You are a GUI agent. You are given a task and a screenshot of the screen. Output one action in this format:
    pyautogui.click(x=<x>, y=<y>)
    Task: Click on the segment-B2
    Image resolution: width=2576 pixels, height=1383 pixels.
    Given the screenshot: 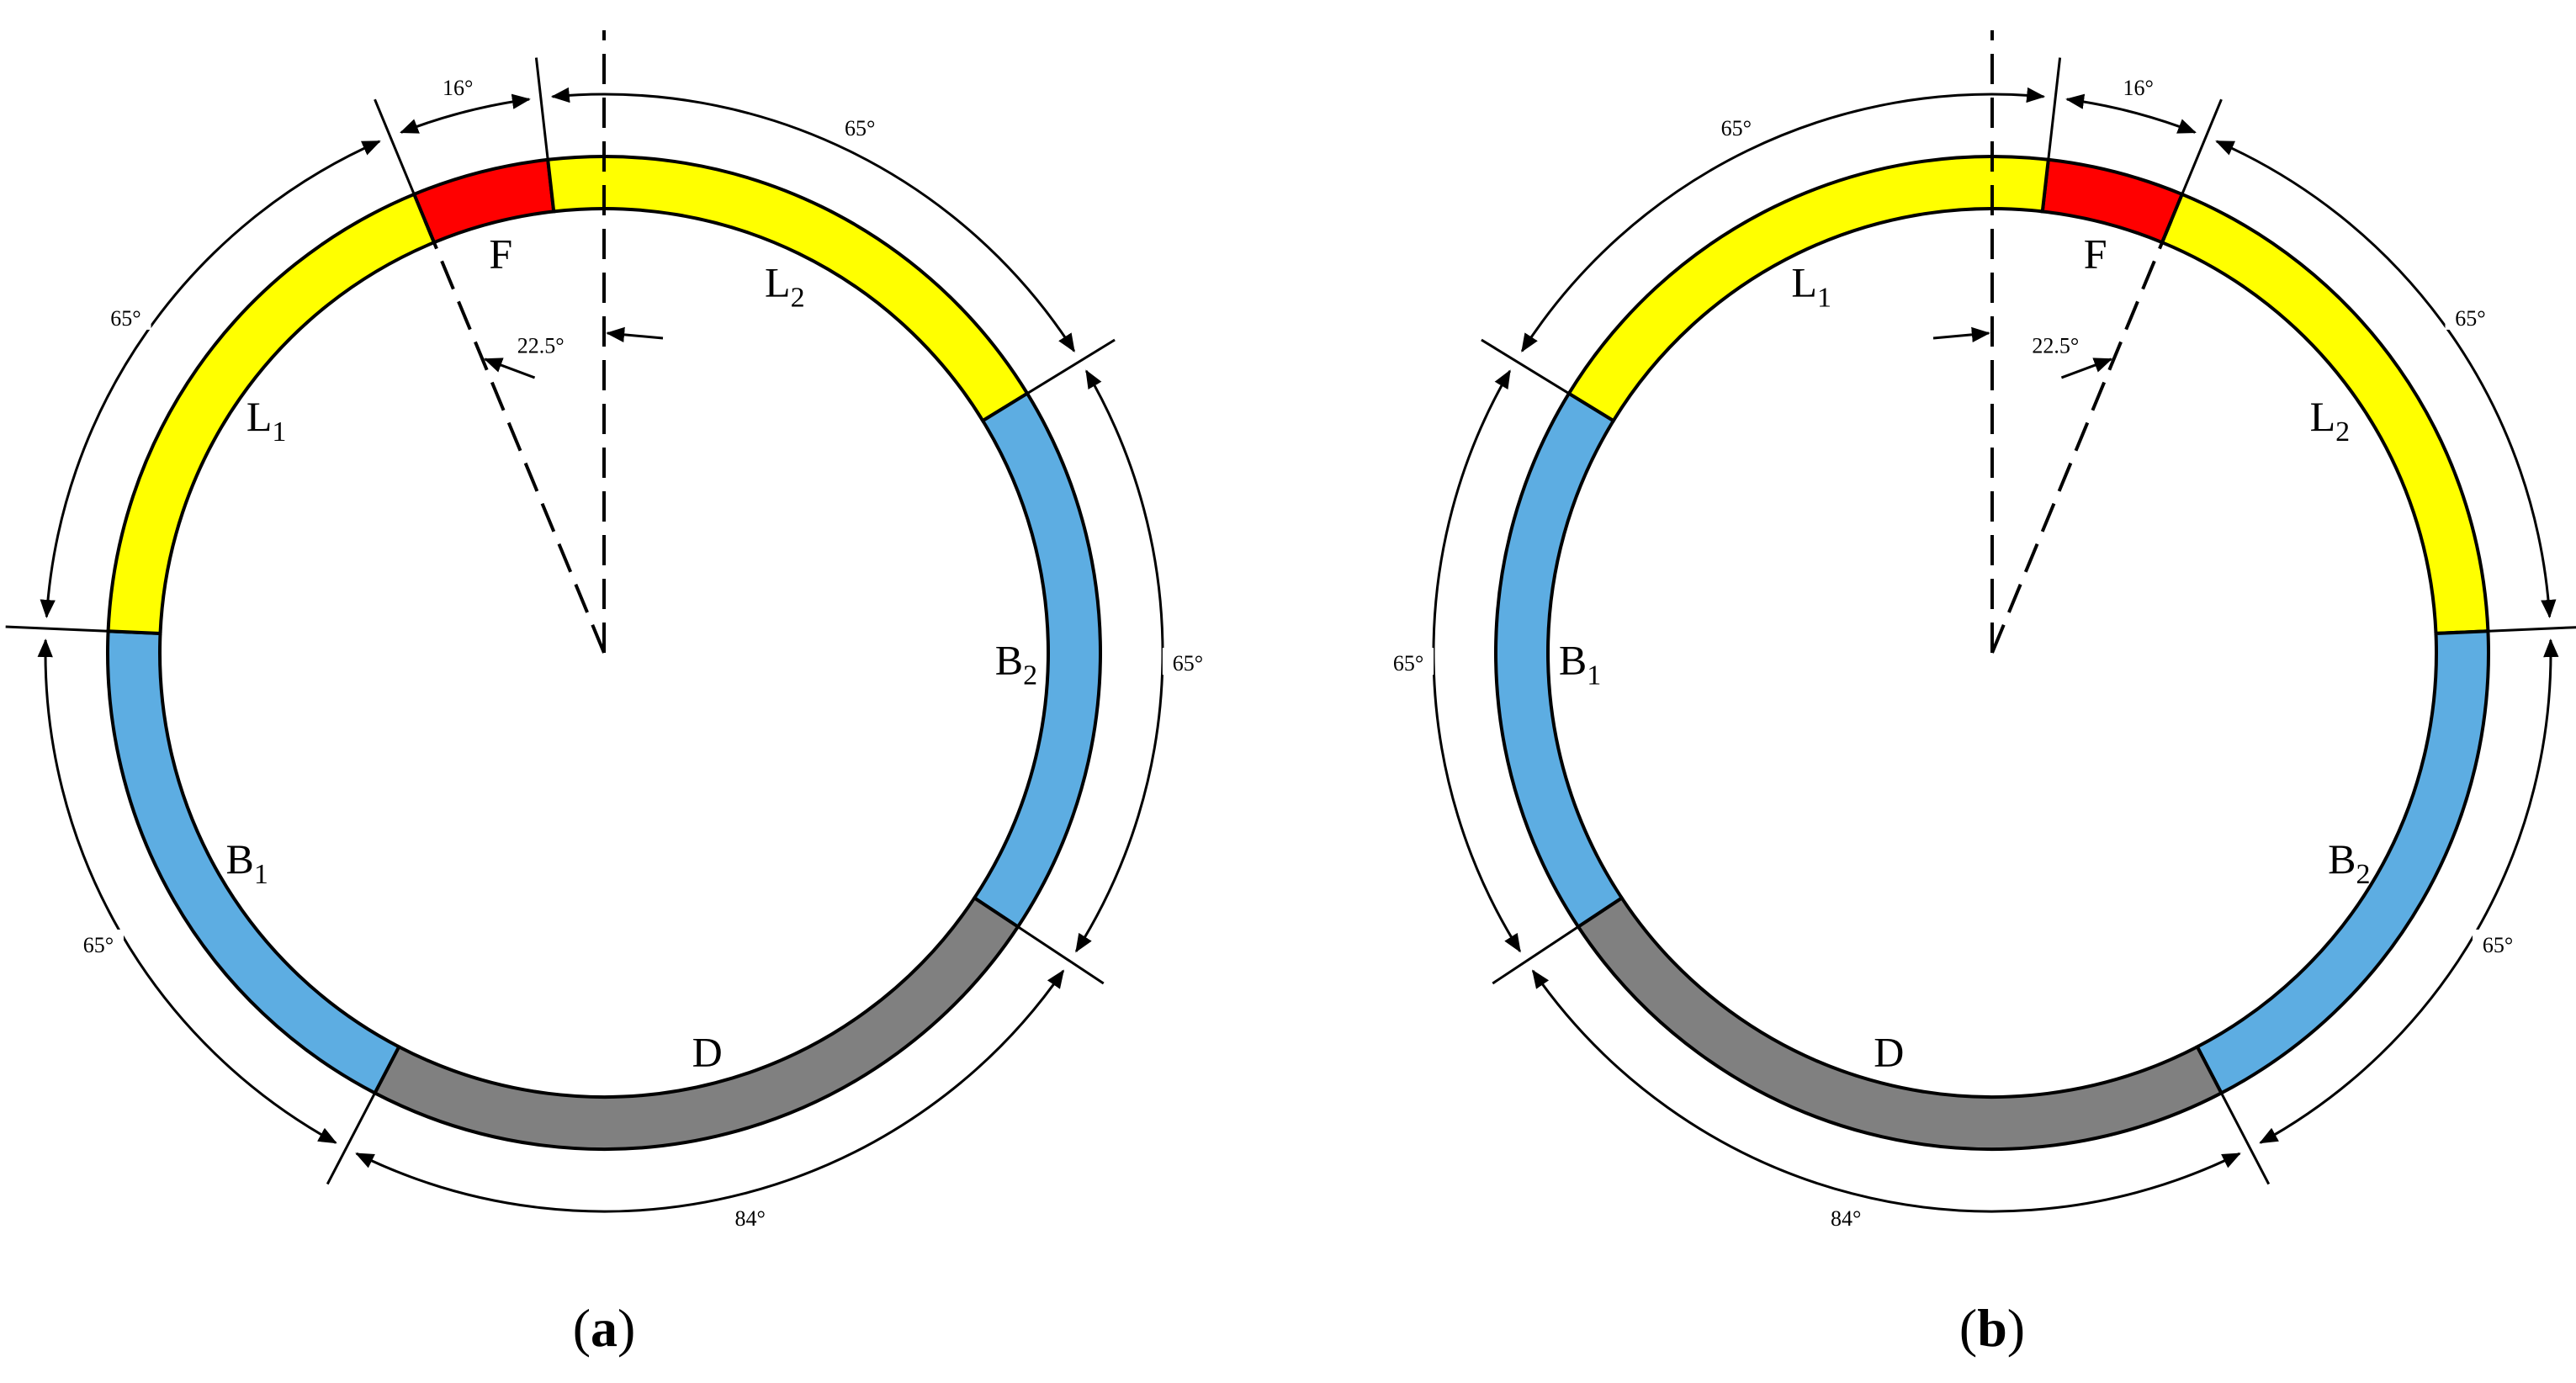 What is the action you would take?
    pyautogui.click(x=1037, y=660)
    